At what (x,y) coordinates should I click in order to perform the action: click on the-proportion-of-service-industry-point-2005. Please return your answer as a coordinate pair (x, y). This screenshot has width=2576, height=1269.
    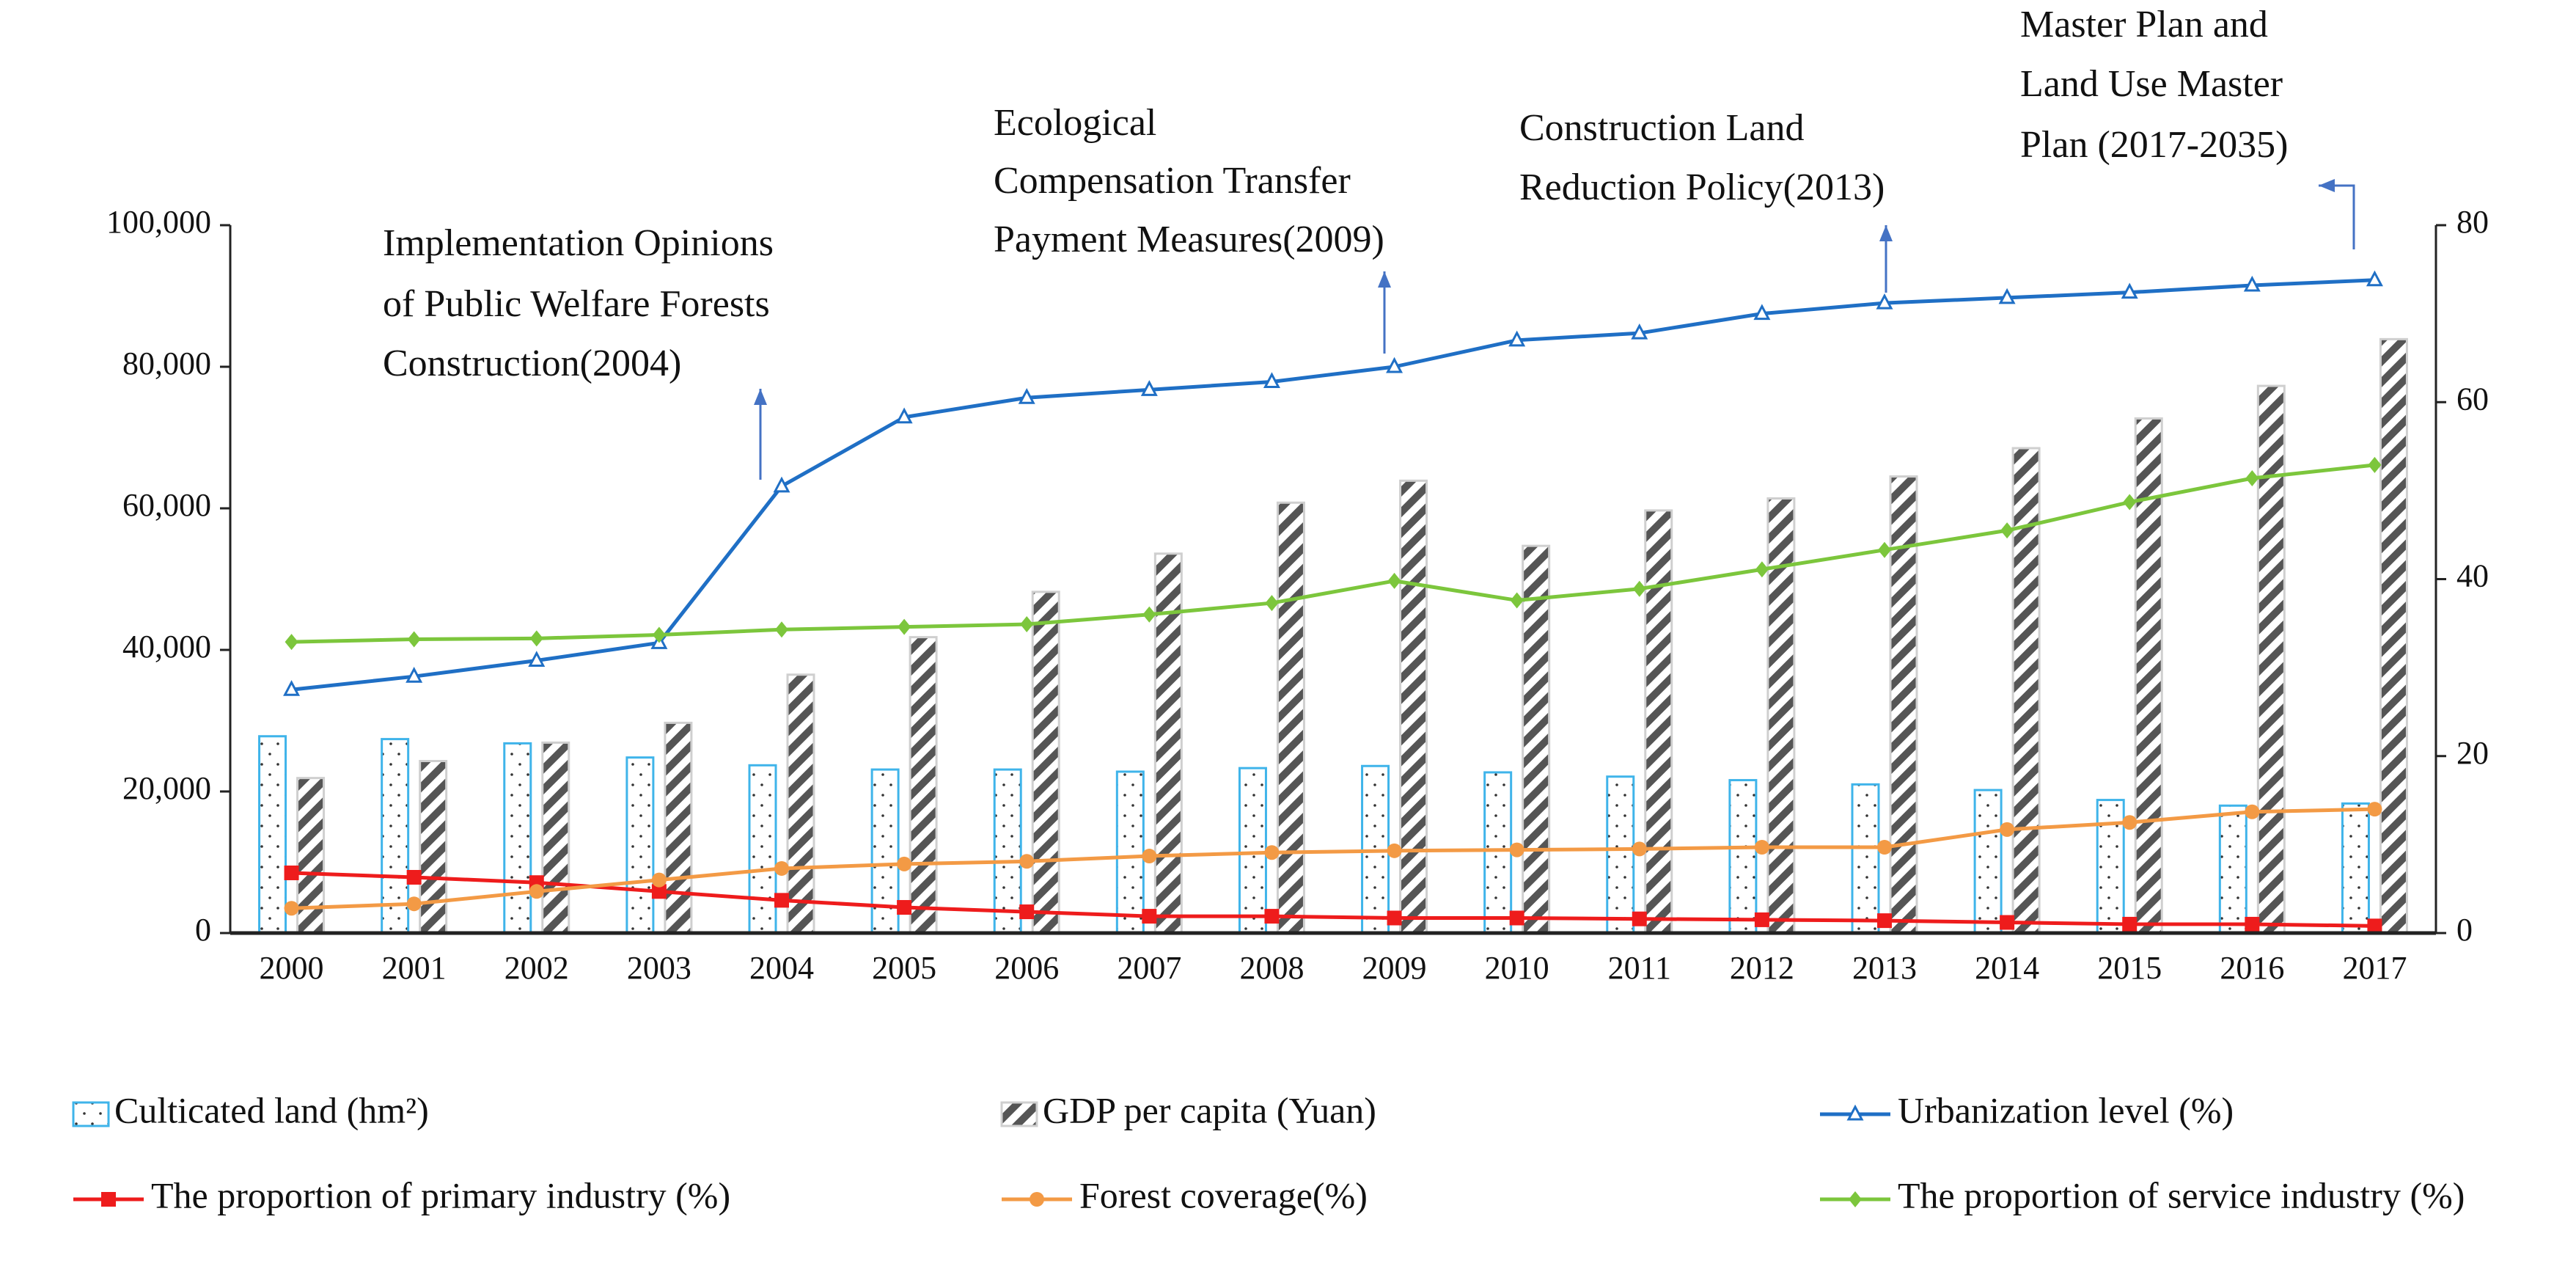
    Looking at the image, I should click on (905, 626).